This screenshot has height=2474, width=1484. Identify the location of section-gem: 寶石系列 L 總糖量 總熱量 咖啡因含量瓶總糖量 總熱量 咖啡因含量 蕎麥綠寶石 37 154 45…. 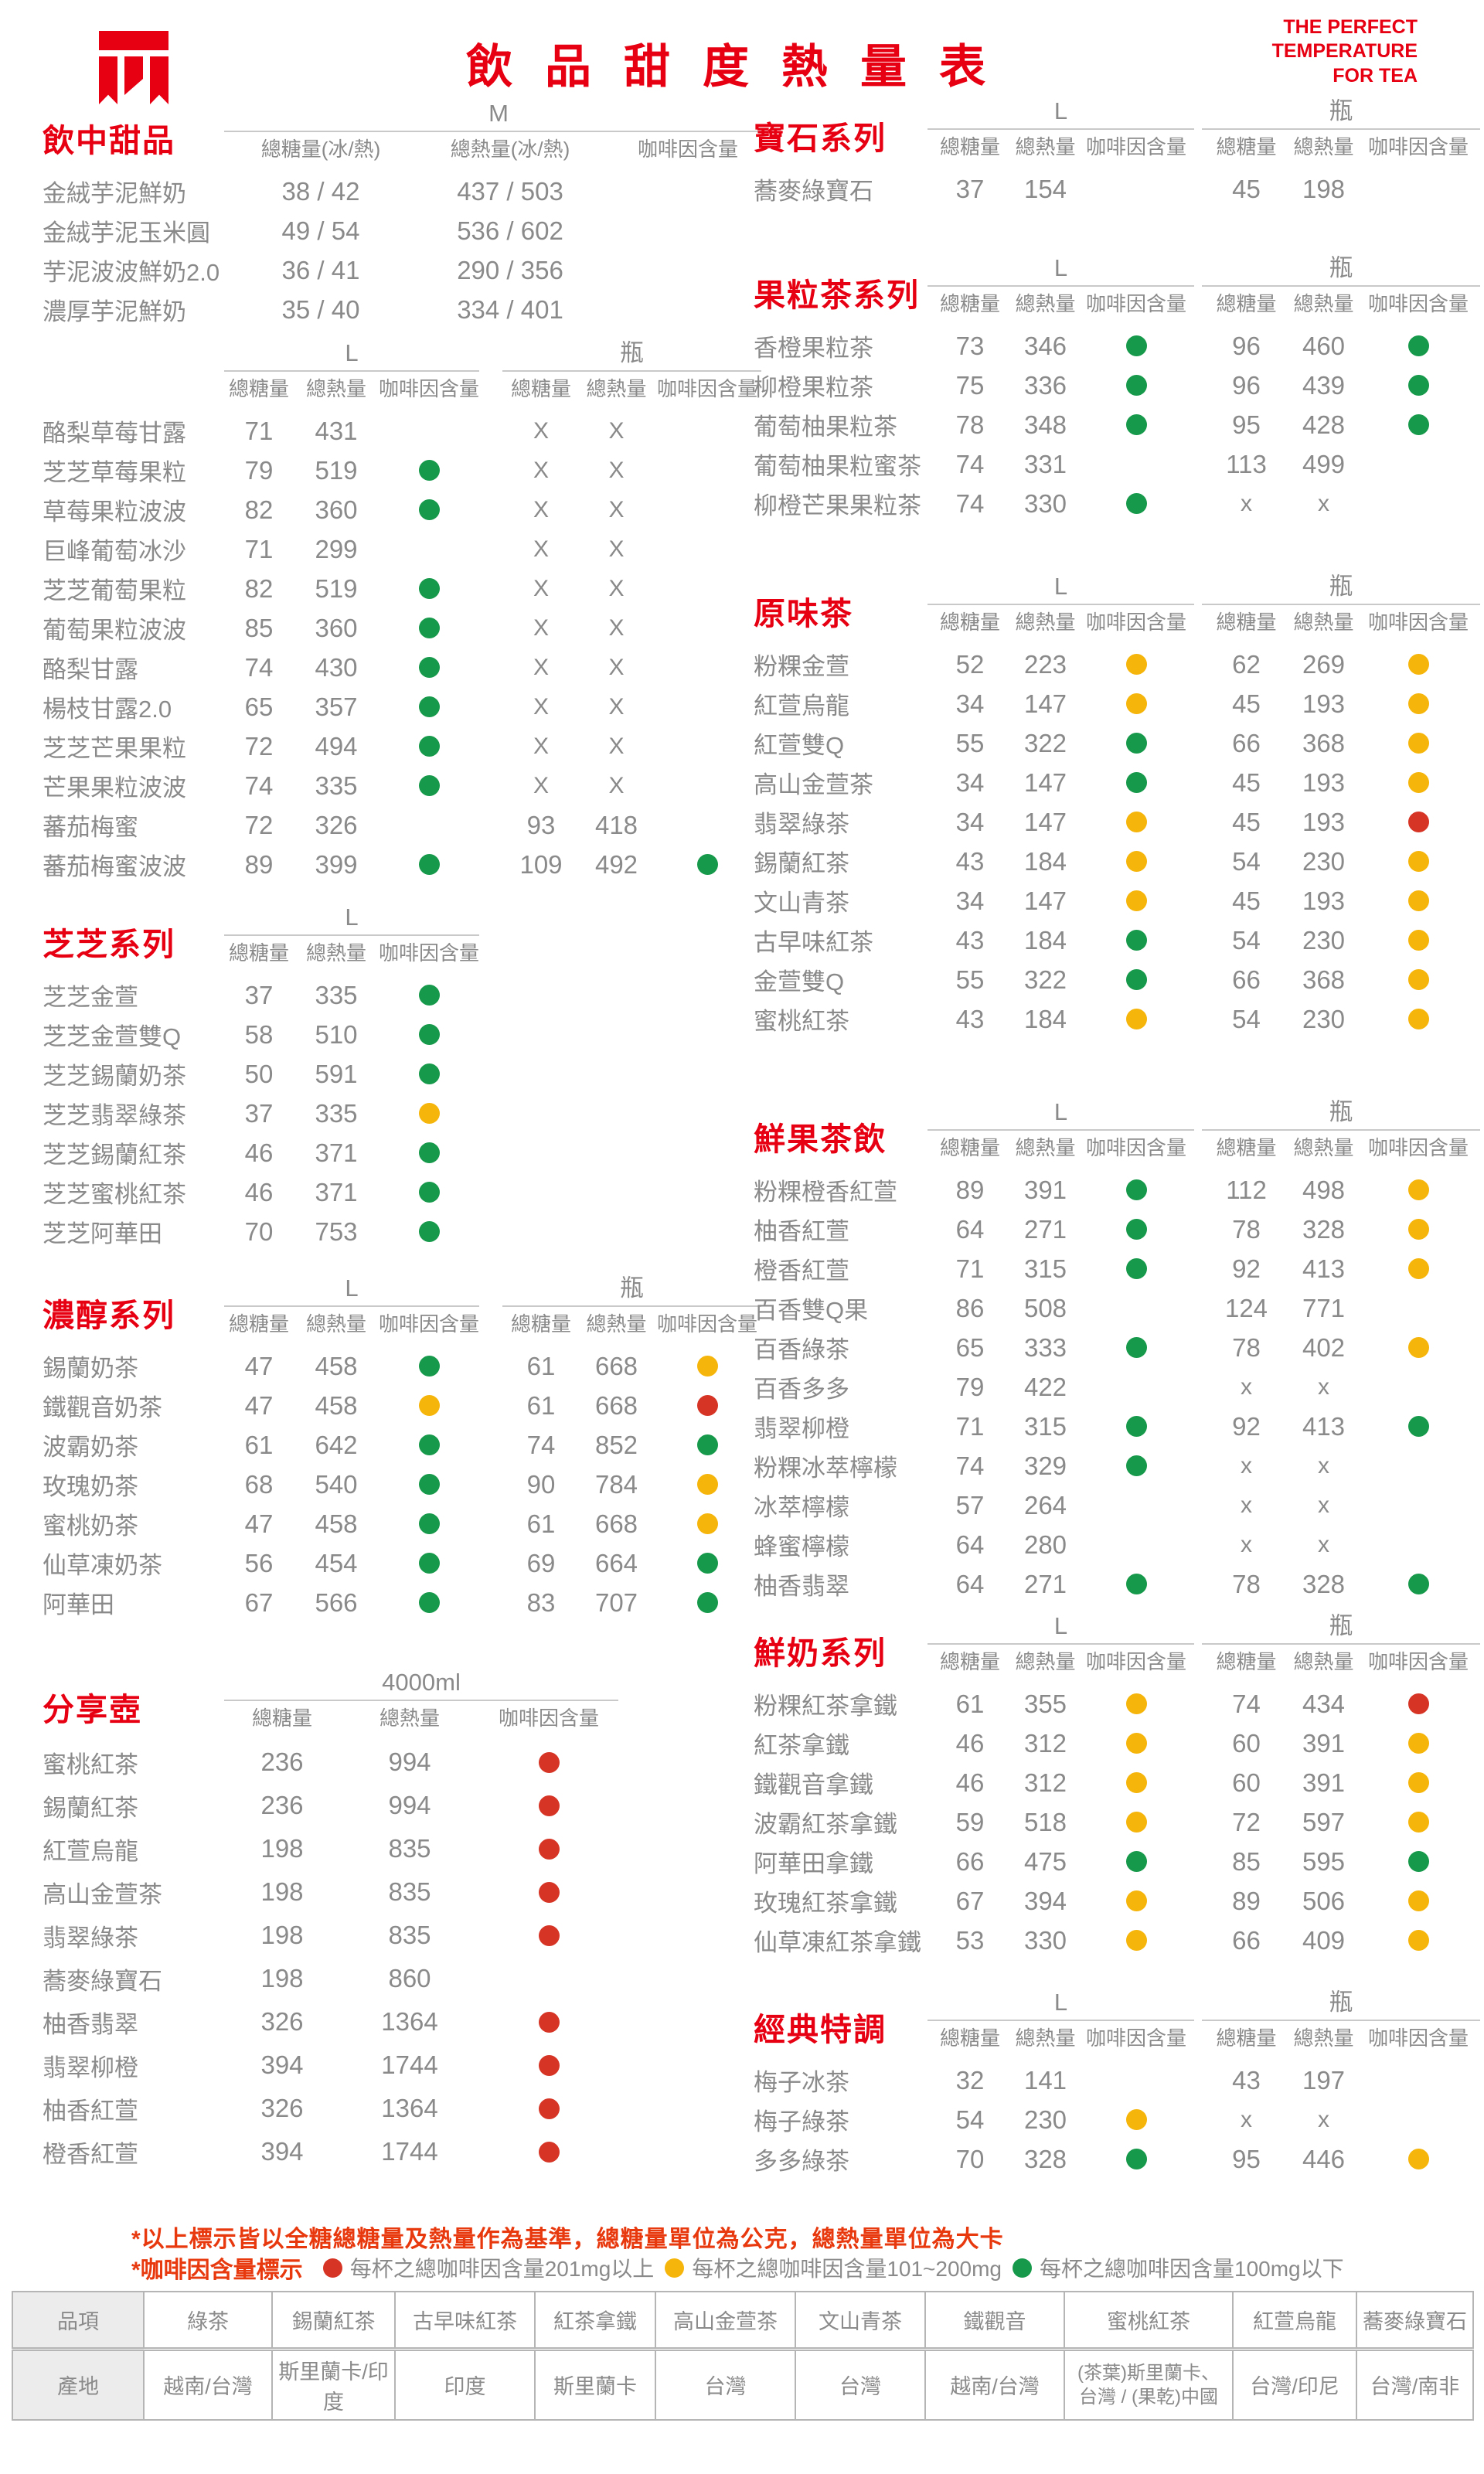
(1117, 153).